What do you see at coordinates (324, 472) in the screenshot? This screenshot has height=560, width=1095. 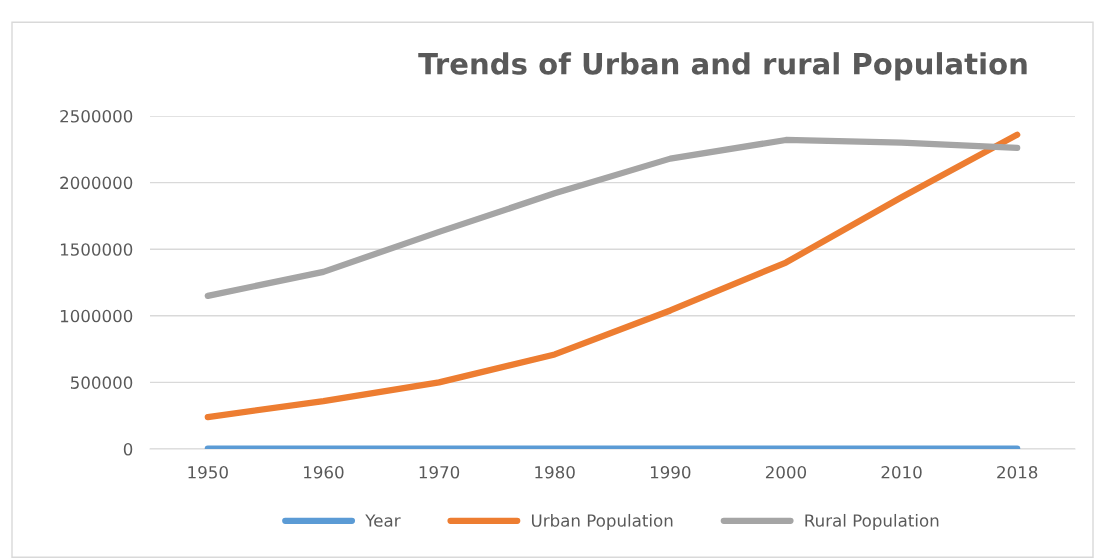 I see `x-tick-label: 1960` at bounding box center [324, 472].